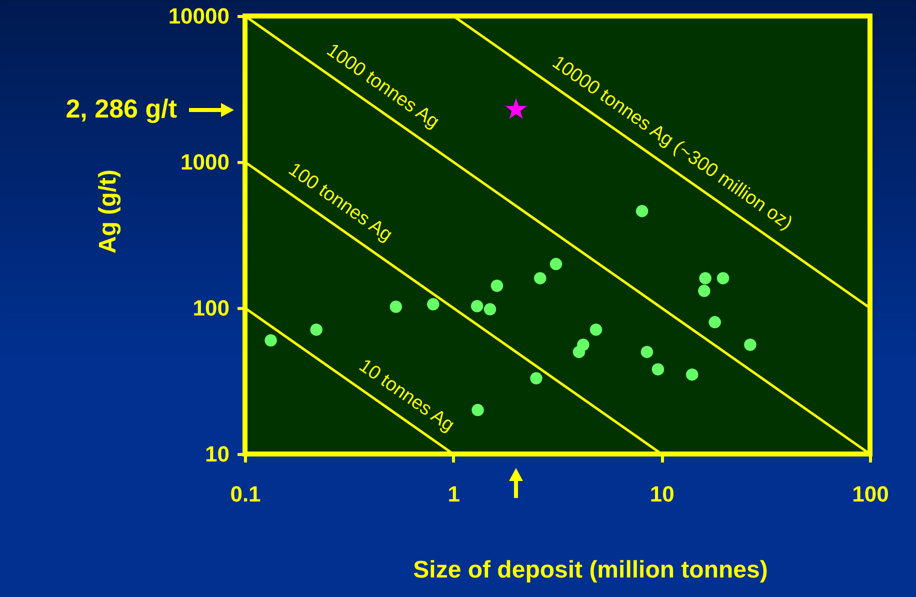  Describe the element at coordinates (211, 308) in the screenshot. I see `y-tick-label: 100` at that location.